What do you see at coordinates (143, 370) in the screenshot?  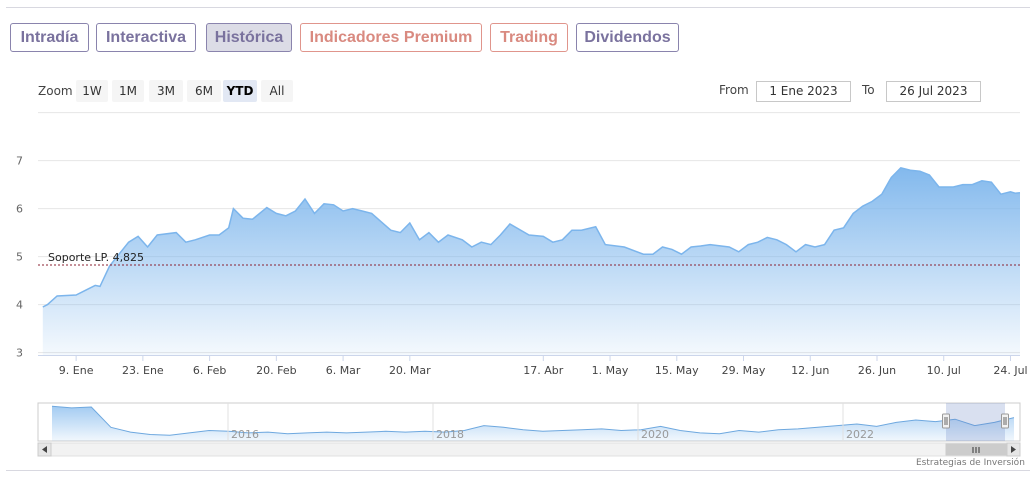 I see `x-tick-label: 23. Ene` at bounding box center [143, 370].